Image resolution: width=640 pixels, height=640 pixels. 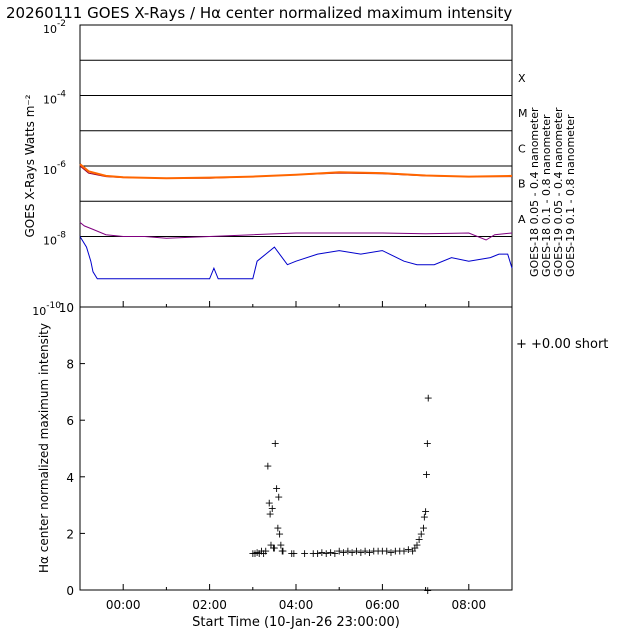 I want to click on halpha-y-tick-label: 2, so click(x=70, y=534).